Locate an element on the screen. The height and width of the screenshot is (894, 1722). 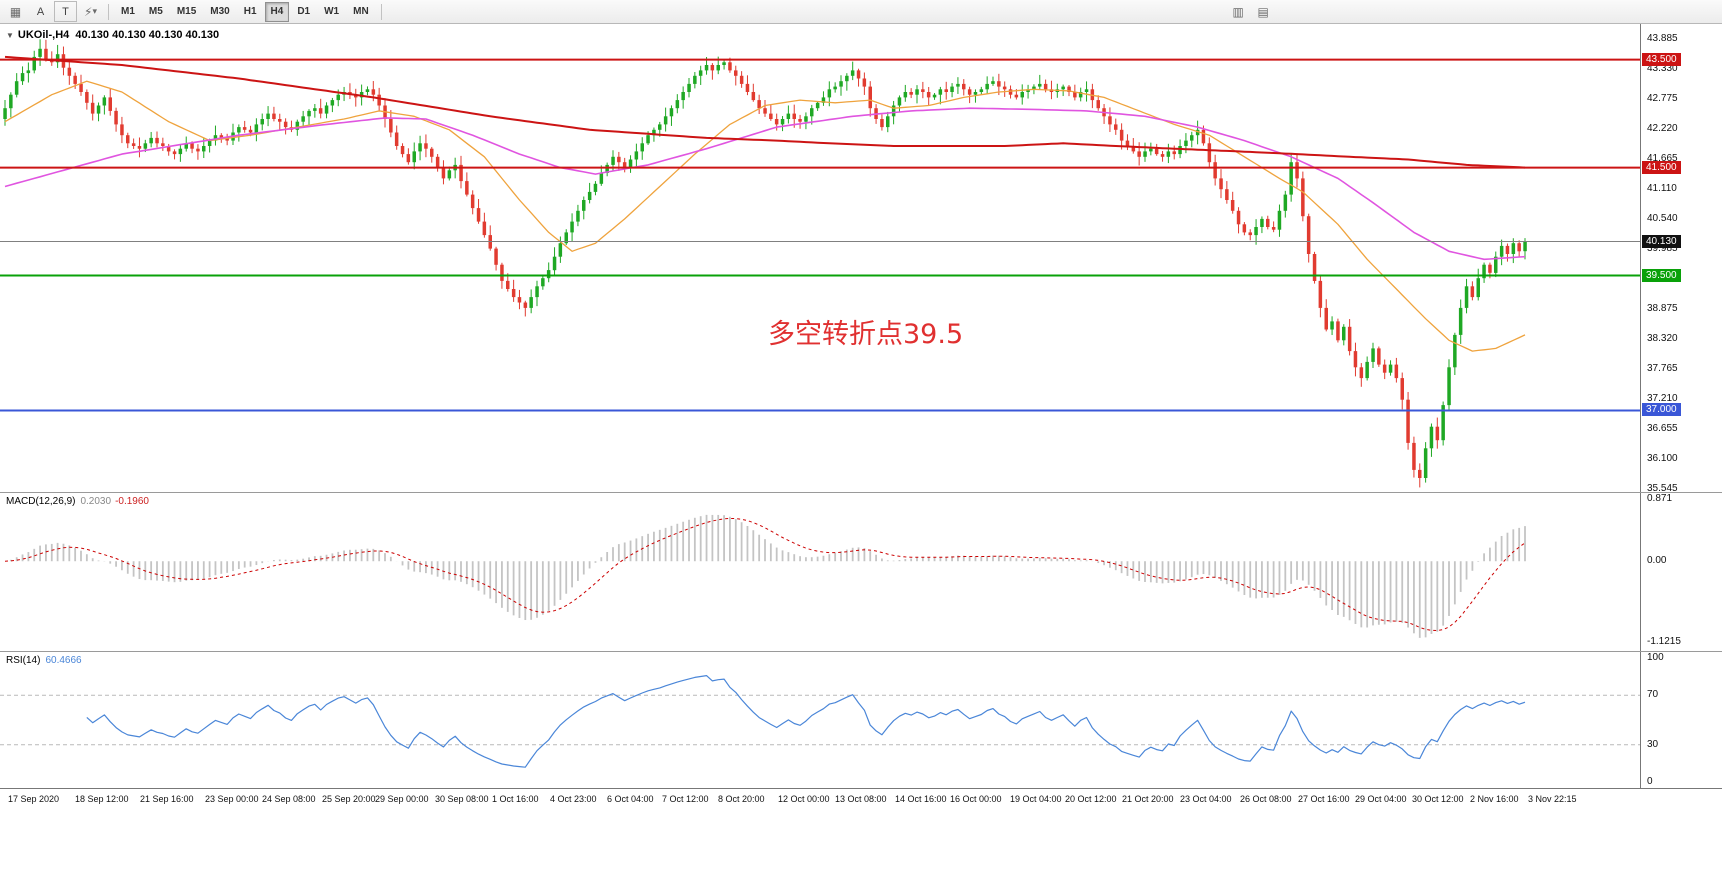
time-tick-label: 1 Oct 16:00 is located at coordinates (515, 799).